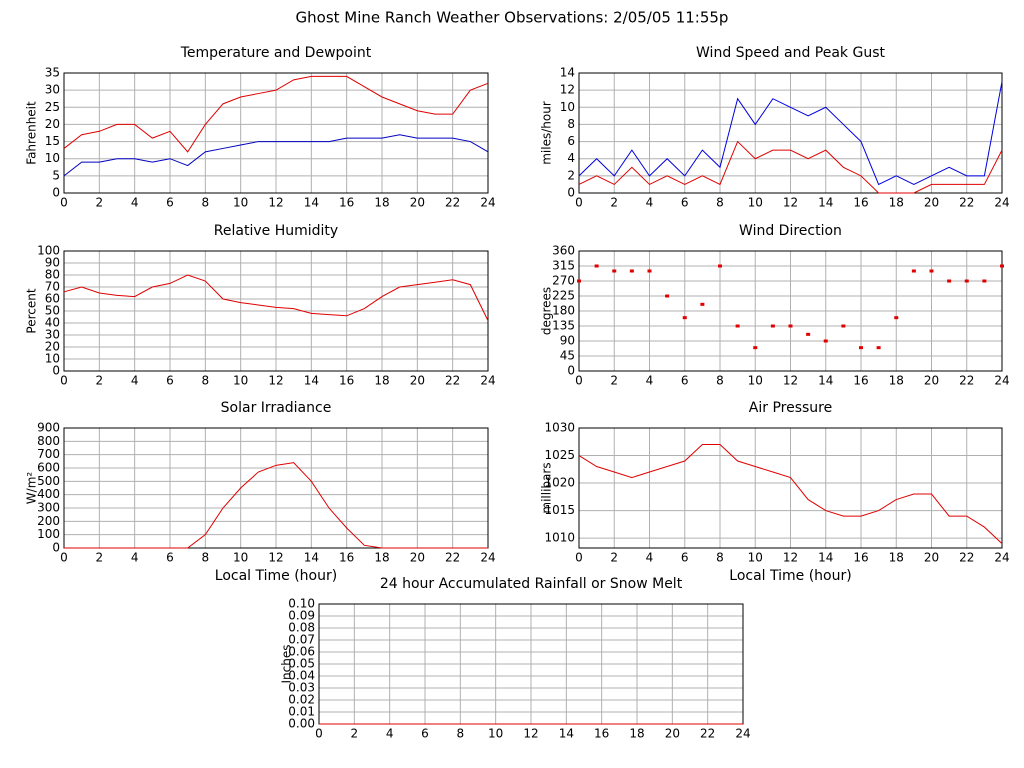 This screenshot has width=1024, height=768. Describe the element at coordinates (32, 488) in the screenshot. I see `y-axis-label: W/m²` at that location.